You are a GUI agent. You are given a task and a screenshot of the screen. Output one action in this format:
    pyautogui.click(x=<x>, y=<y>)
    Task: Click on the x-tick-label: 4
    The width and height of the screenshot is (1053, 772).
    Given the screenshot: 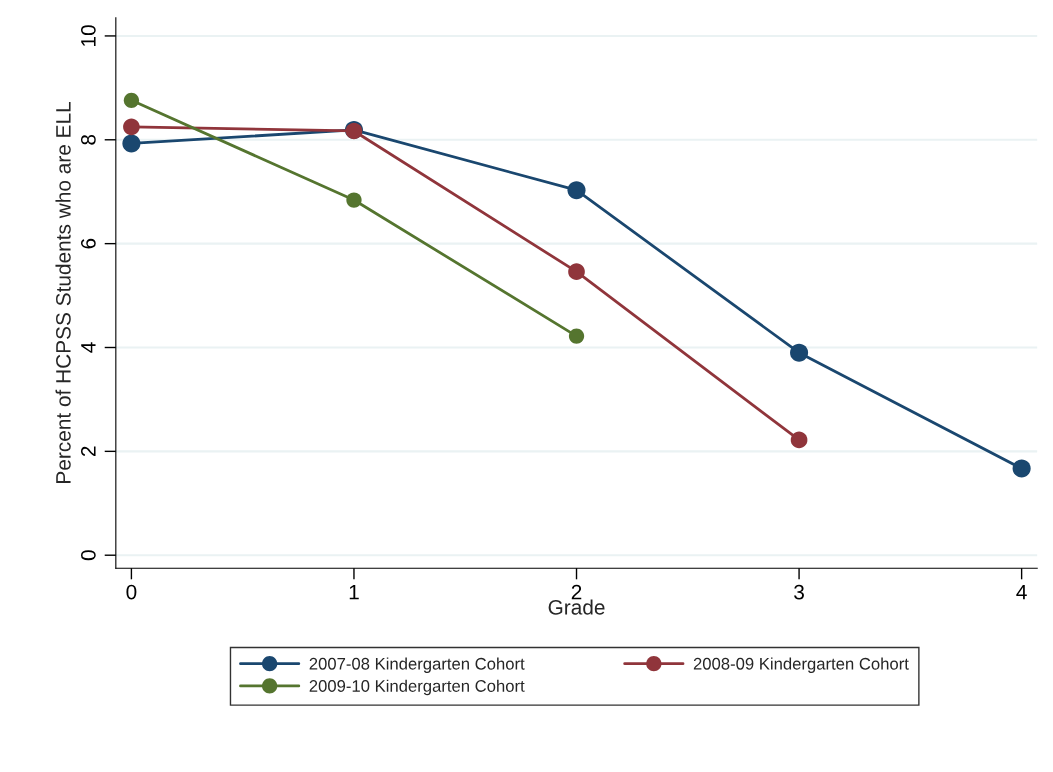 What is the action you would take?
    pyautogui.click(x=1021, y=592)
    